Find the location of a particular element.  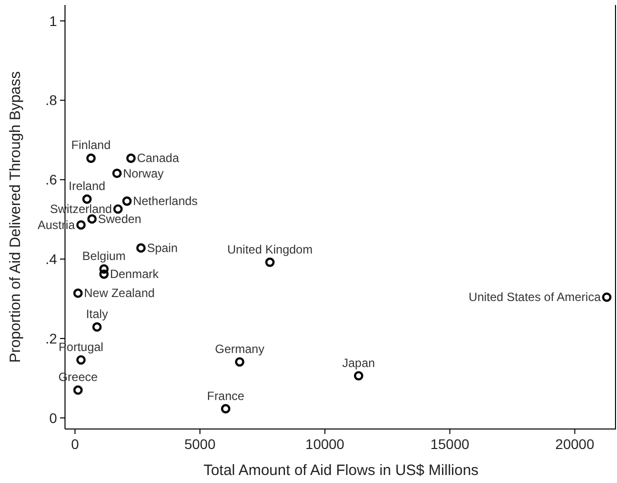

y-tick-label: .4 is located at coordinates (51, 258).